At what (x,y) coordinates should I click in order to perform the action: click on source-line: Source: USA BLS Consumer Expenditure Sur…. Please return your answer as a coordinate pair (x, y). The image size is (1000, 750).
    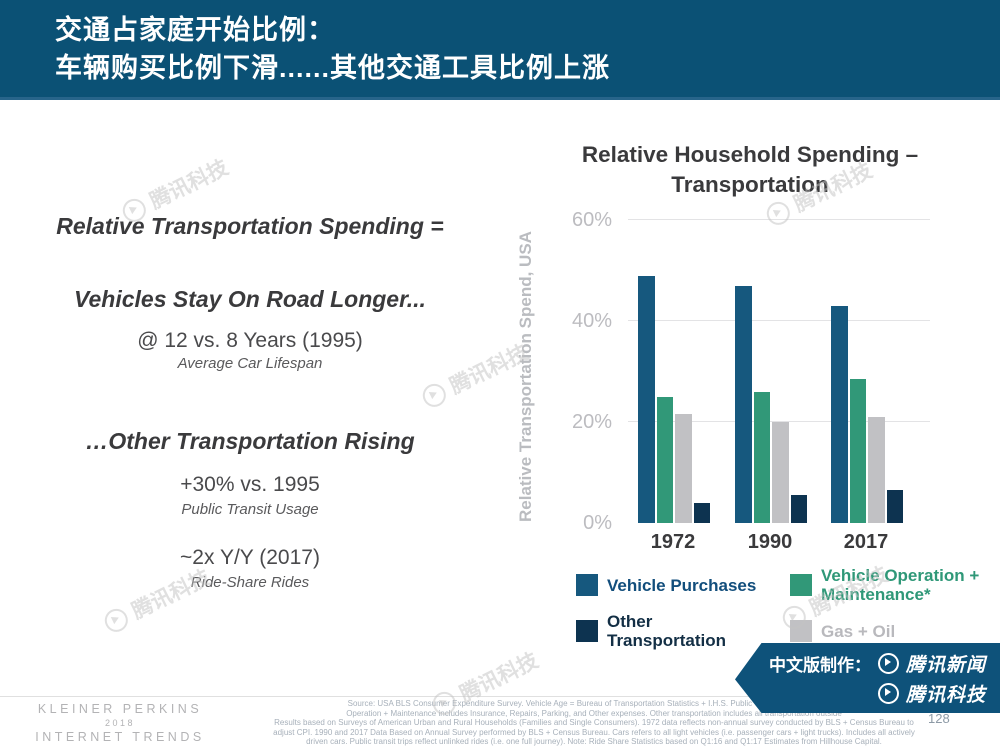
    Looking at the image, I should click on (594, 703).